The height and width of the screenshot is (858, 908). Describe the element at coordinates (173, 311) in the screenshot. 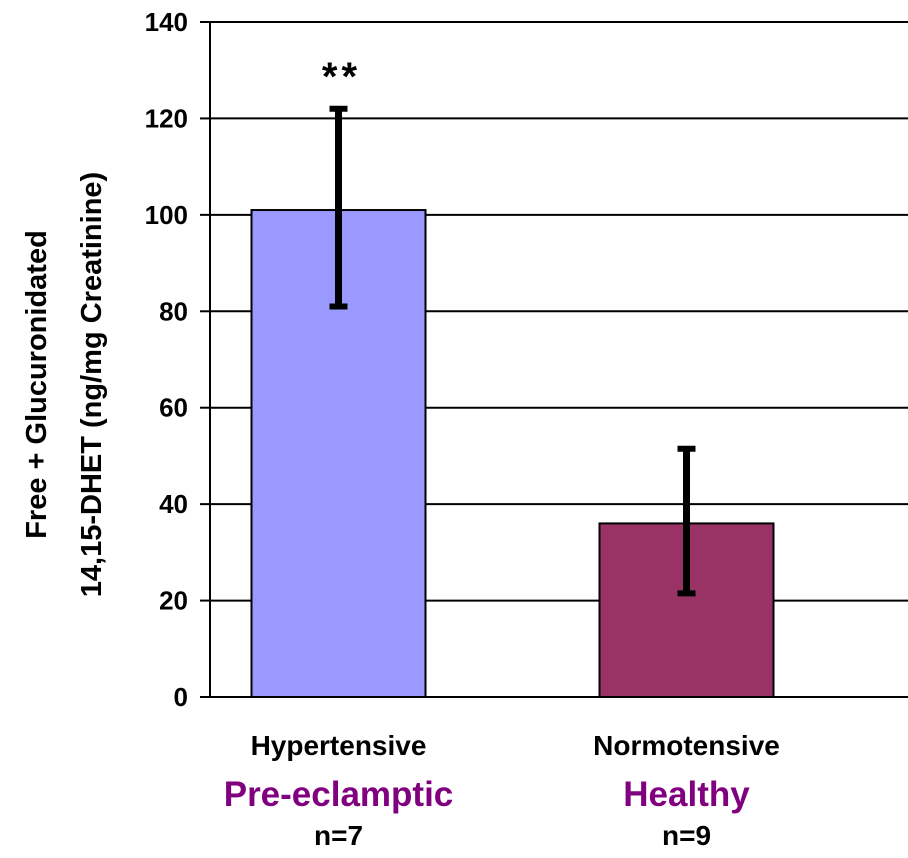

I see `y-tick-label: 80` at that location.